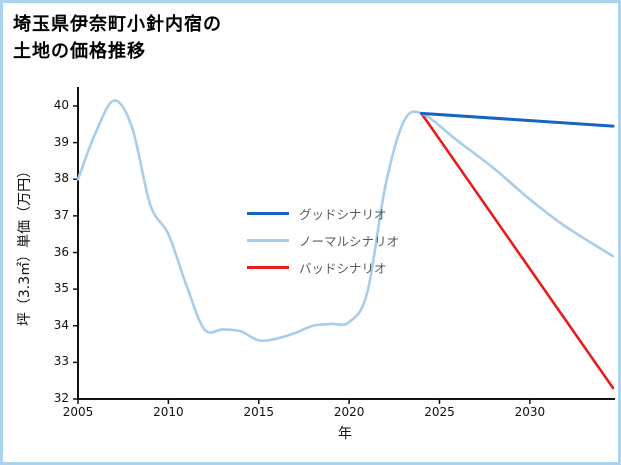 This screenshot has height=465, width=621. Describe the element at coordinates (61, 214) in the screenshot. I see `y-tick-label: 37` at that location.